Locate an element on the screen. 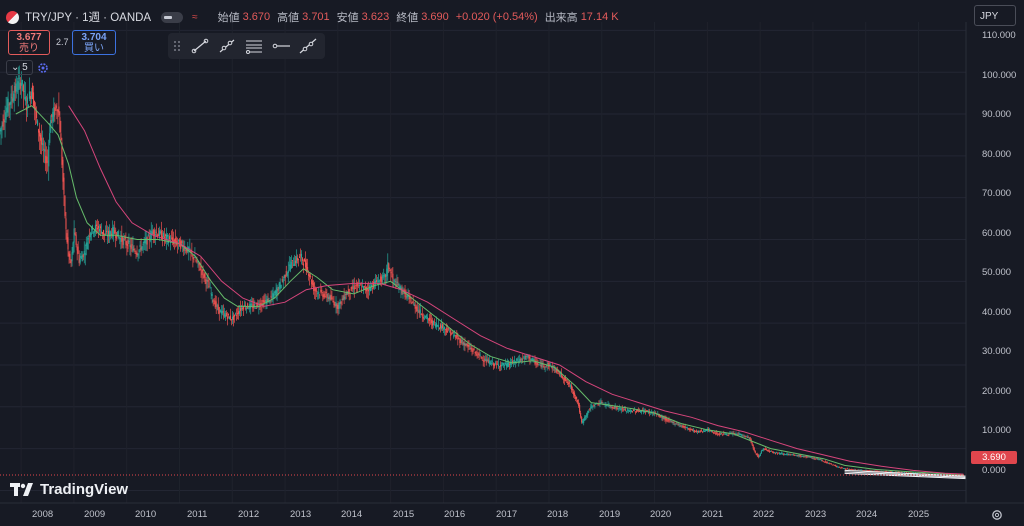 The width and height of the screenshot is (1024, 526). sell-button: 3.677 売り is located at coordinates (29, 42).